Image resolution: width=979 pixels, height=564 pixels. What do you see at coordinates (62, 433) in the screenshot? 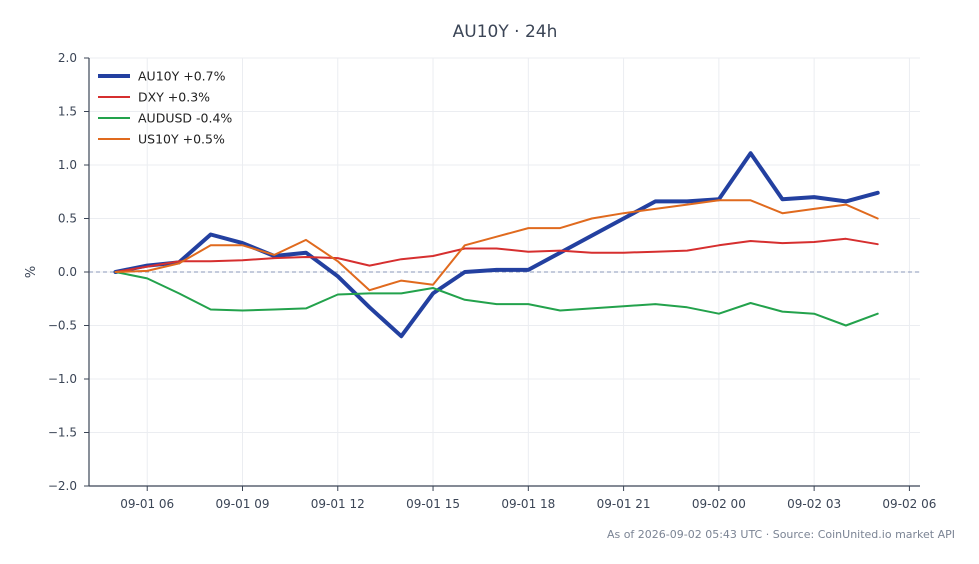
I see `y-tick-label: −1.5` at bounding box center [62, 433].